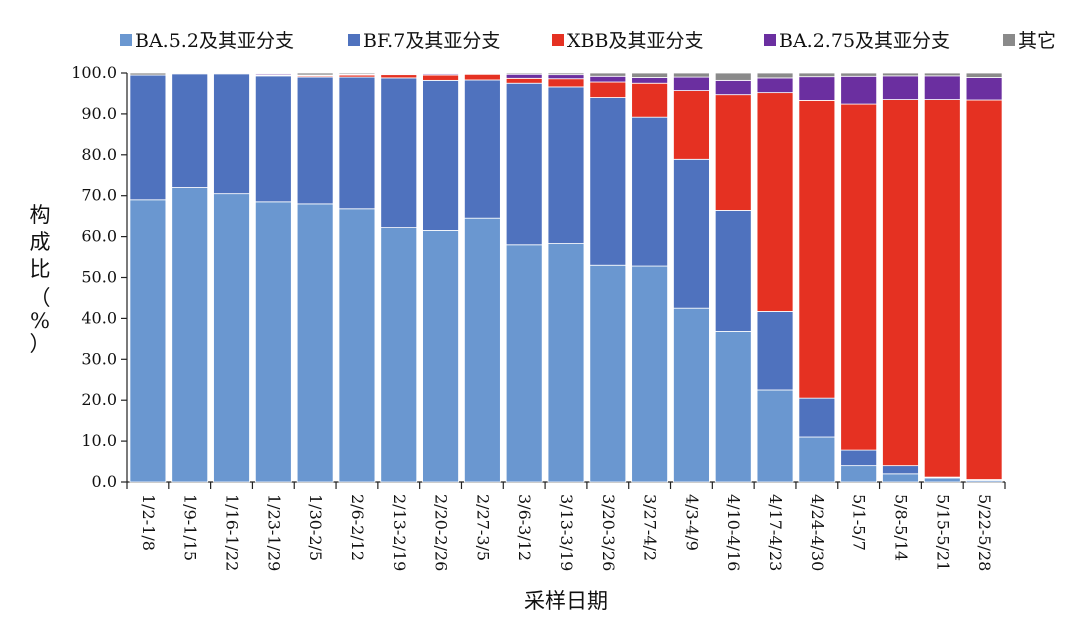 Image resolution: width=1080 pixels, height=634 pixels. What do you see at coordinates (99, 277) in the screenshot?
I see `y-tick-label: 50.0` at bounding box center [99, 277].